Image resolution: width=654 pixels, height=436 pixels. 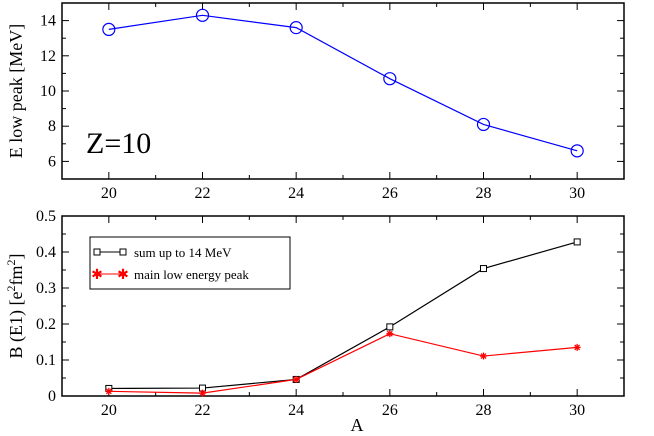 I want to click on bottom-x-tick-label: 28, so click(x=484, y=410).